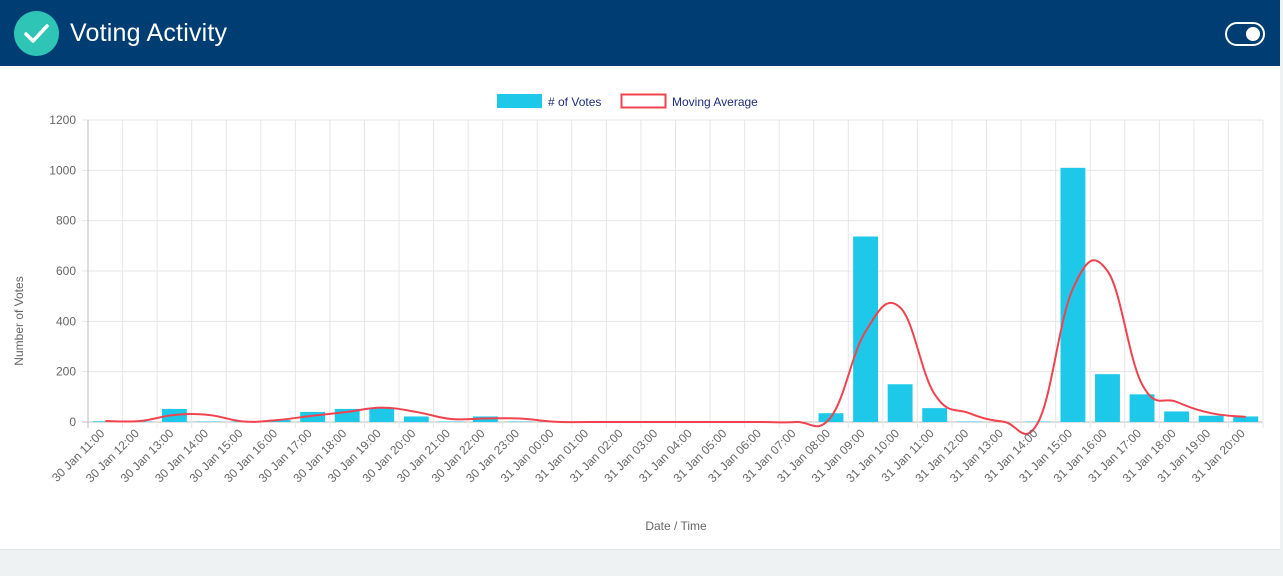  What do you see at coordinates (149, 33) in the screenshot?
I see `page-title: Voting Activity` at bounding box center [149, 33].